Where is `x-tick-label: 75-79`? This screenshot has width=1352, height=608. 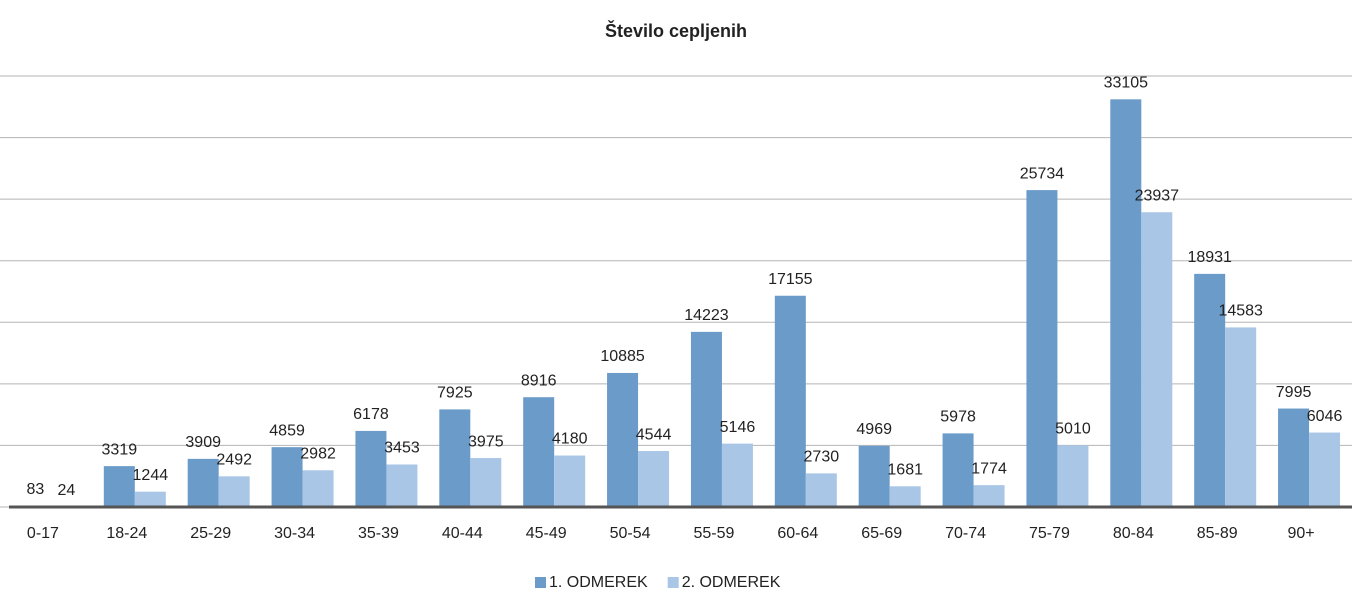
x-tick-label: 75-79 is located at coordinates (1049, 533).